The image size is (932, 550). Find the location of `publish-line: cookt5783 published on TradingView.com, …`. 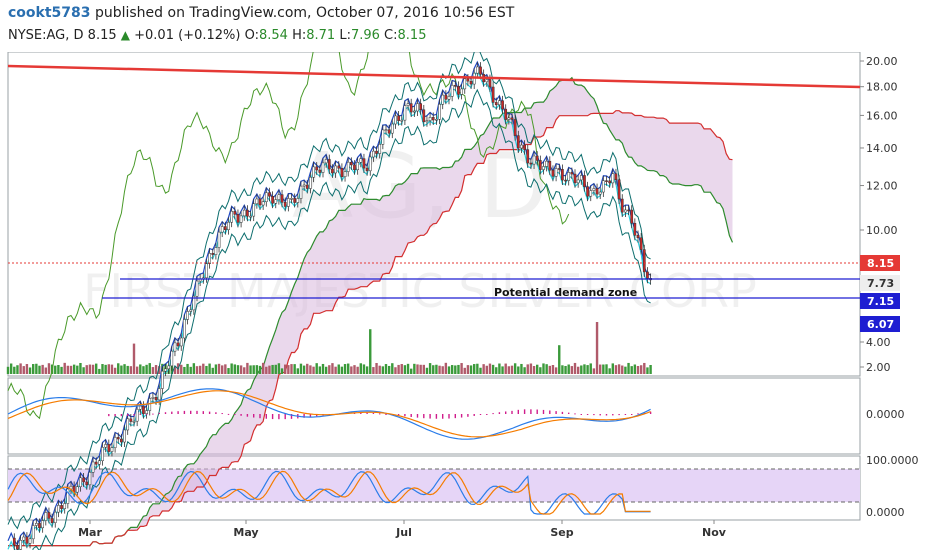

publish-line: cookt5783 published on TradingView.com, … is located at coordinates (261, 13).